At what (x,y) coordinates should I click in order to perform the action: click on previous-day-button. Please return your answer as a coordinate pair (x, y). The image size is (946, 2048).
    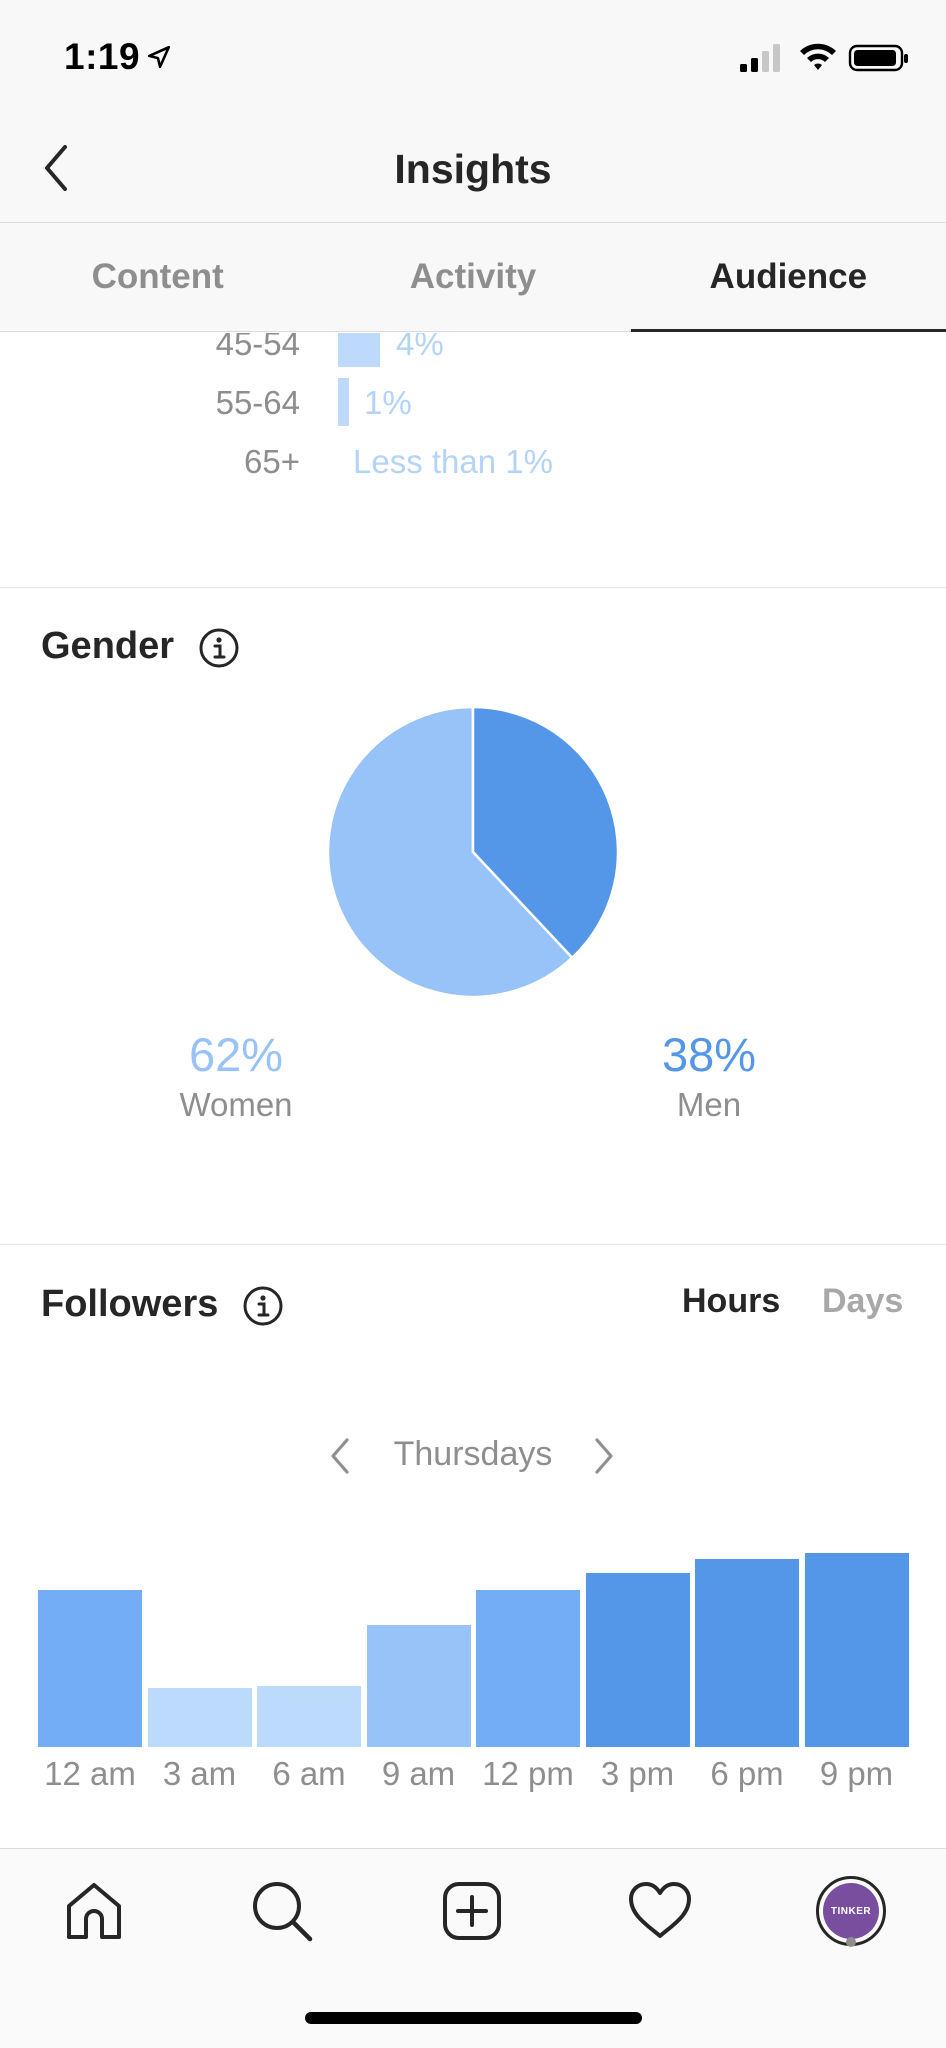
    Looking at the image, I should click on (340, 1456).